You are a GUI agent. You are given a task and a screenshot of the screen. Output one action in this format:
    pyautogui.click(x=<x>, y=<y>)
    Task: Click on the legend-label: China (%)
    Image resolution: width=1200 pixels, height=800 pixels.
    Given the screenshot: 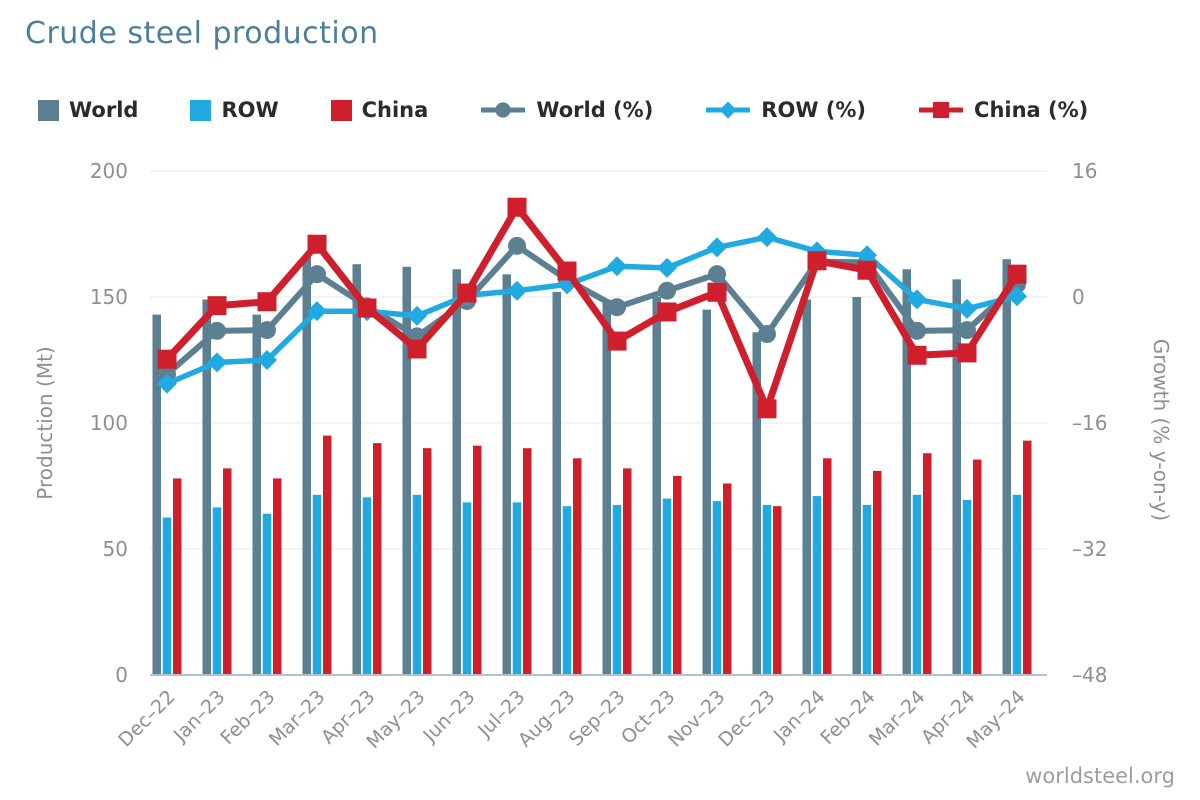 What is the action you would take?
    pyautogui.click(x=1031, y=110)
    